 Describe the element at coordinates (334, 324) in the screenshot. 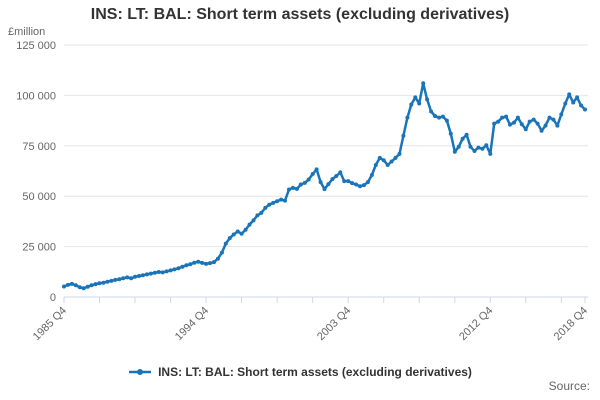

I see `x-tick-label: 2003 Q4` at that location.